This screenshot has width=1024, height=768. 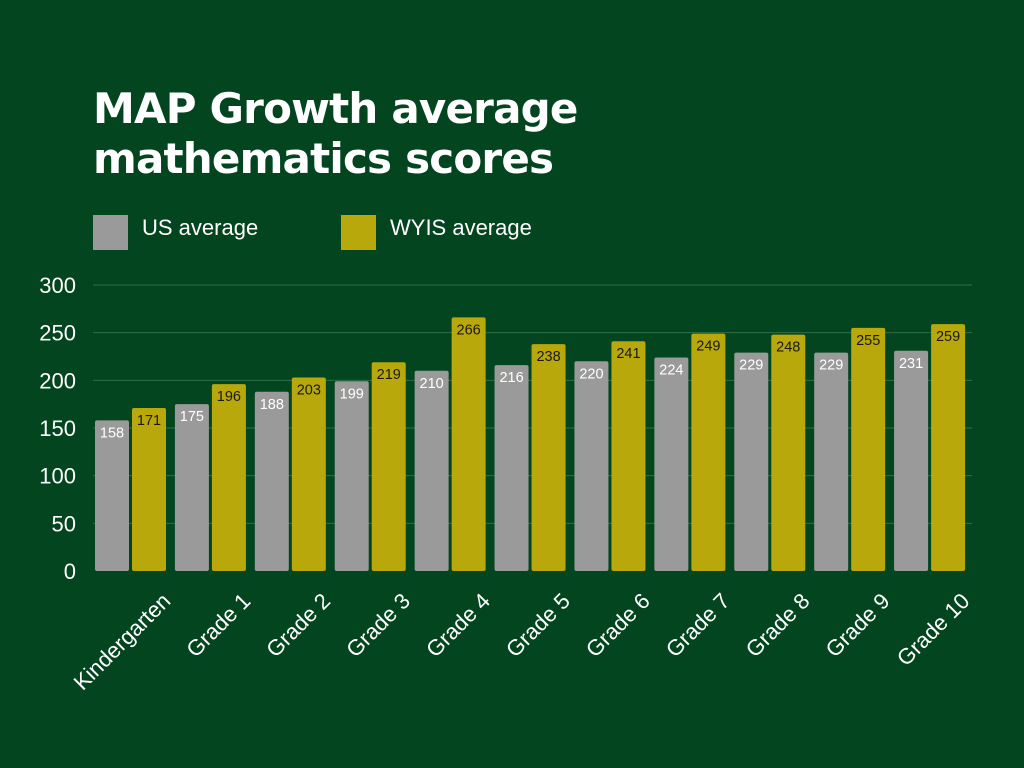 What do you see at coordinates (948, 337) in the screenshot?
I see `data-label-wyis: 259` at bounding box center [948, 337].